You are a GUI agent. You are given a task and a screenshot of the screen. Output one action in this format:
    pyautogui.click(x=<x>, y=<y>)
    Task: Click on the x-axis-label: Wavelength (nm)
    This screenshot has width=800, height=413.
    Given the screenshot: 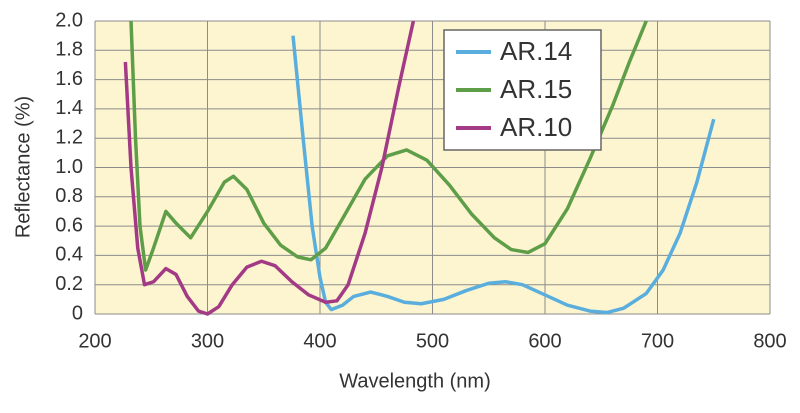 What is the action you would take?
    pyautogui.click(x=415, y=381)
    